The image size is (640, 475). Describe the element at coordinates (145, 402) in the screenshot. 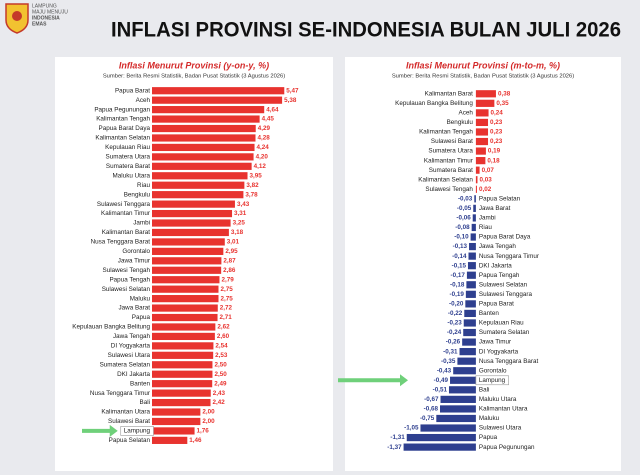

I see `category-label: Bali` at that location.